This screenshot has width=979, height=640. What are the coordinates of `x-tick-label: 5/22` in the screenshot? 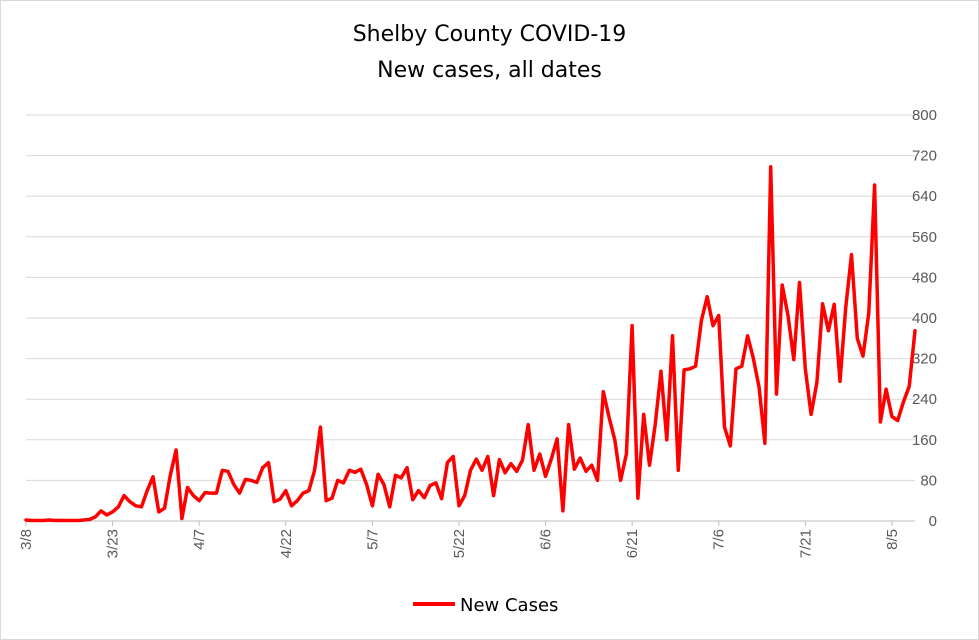 It's located at (459, 543).